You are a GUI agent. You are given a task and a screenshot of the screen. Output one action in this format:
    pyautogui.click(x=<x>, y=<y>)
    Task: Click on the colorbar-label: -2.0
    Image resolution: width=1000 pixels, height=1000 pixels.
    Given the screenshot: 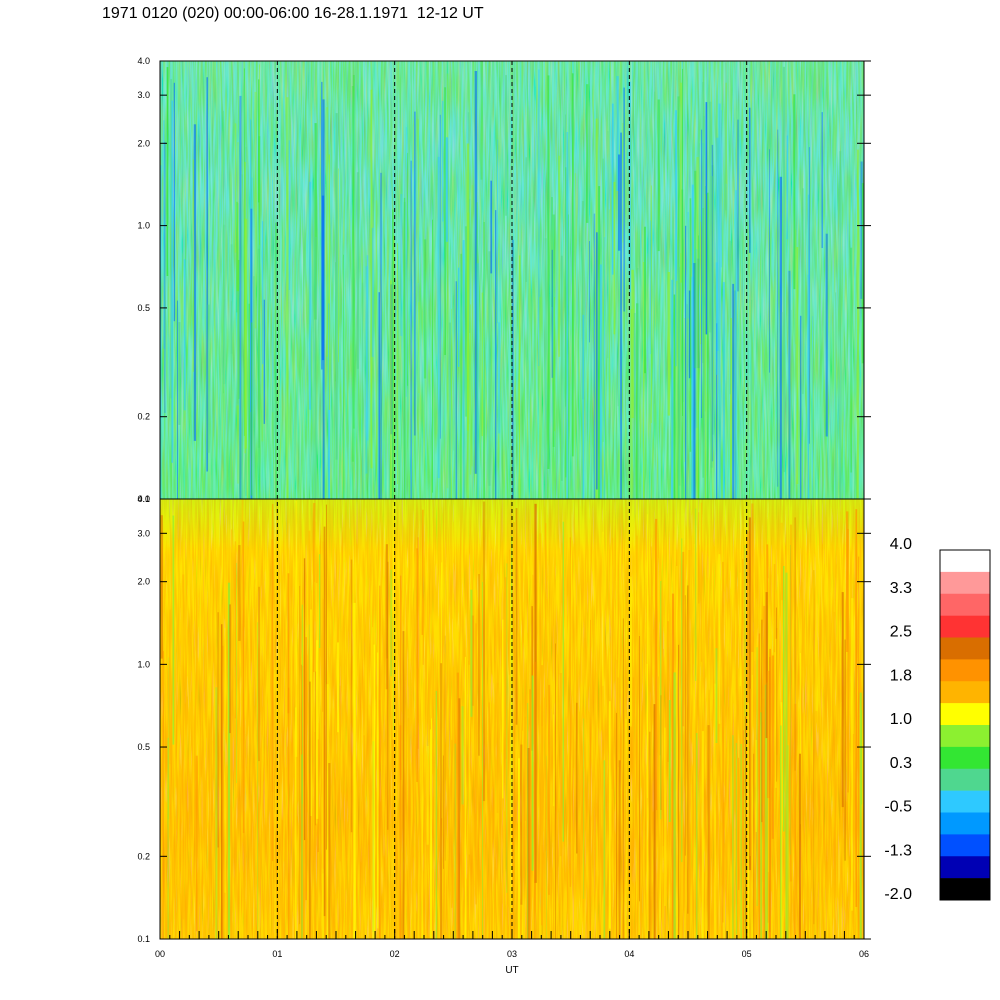 What is the action you would take?
    pyautogui.click(x=898, y=894)
    